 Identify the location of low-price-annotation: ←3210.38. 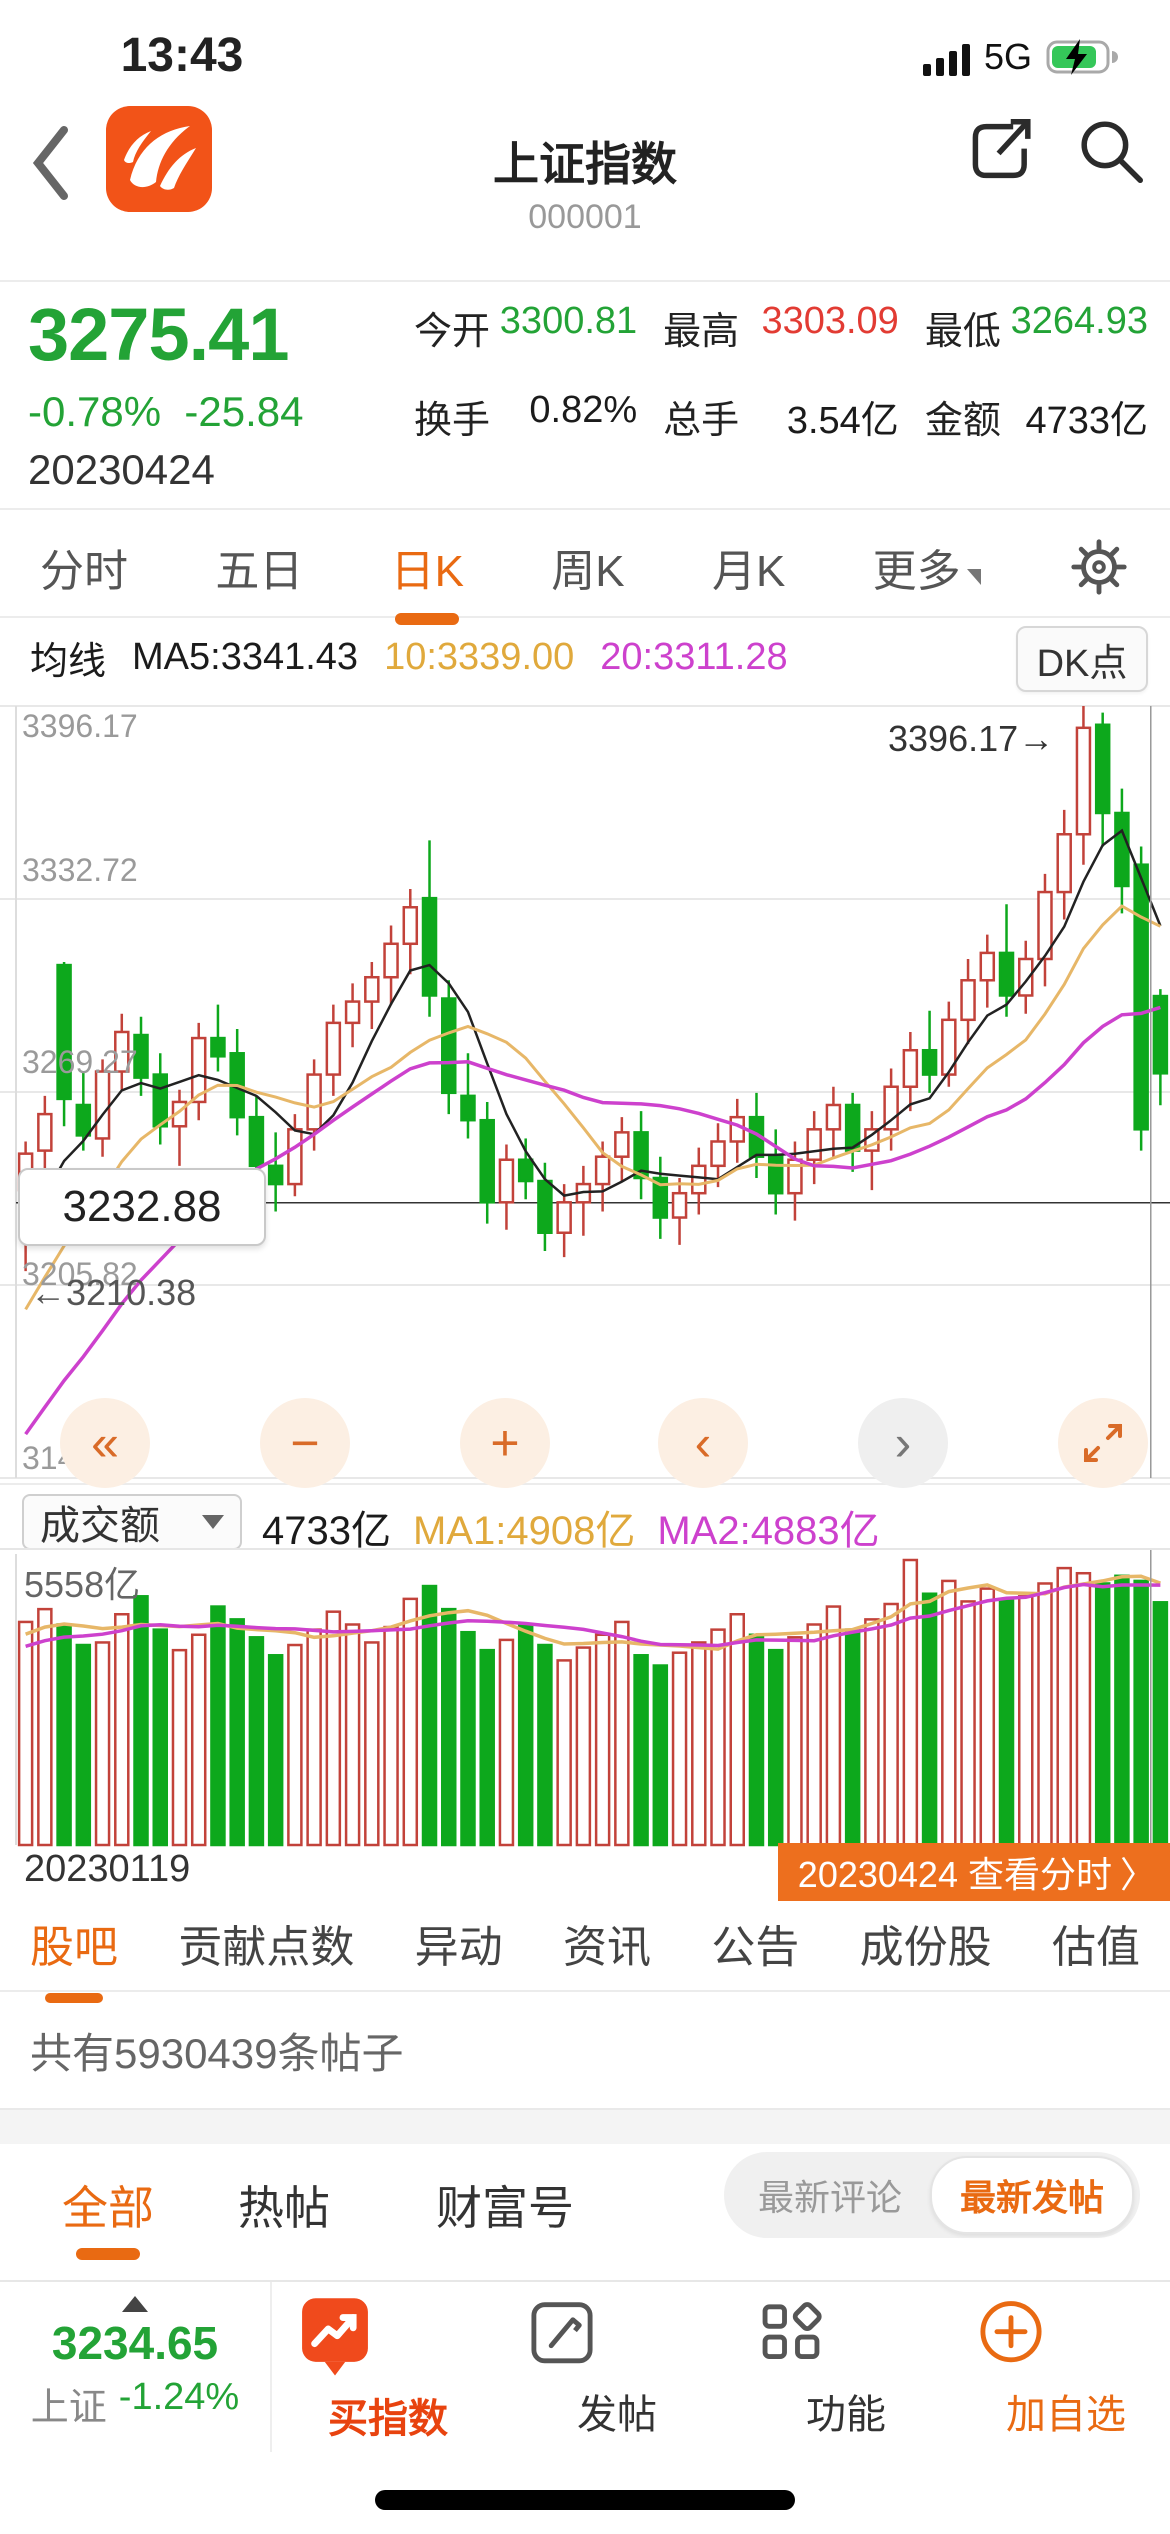
(113, 1292).